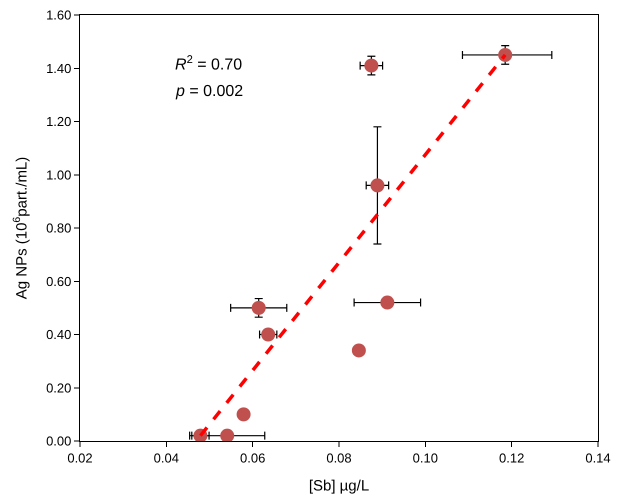 This screenshot has width=619, height=501. I want to click on x-tick-label: 0.12, so click(511, 458).